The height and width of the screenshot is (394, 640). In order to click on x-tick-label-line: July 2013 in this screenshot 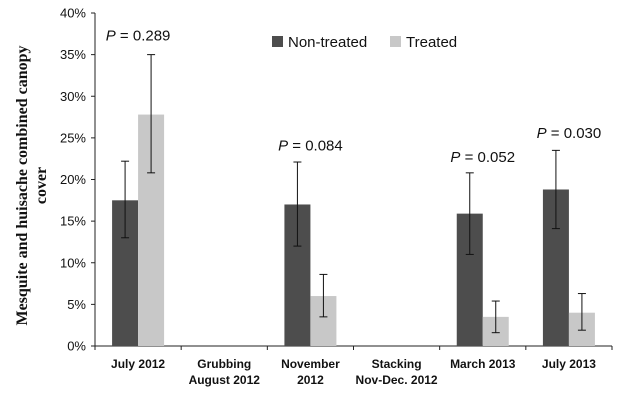, I will do `click(569, 364)`.